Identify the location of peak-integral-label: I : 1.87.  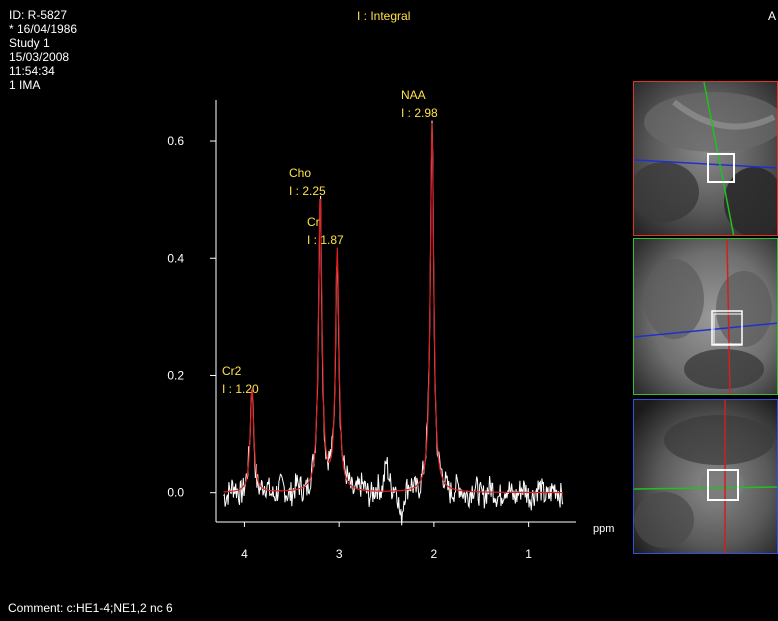
(325, 240).